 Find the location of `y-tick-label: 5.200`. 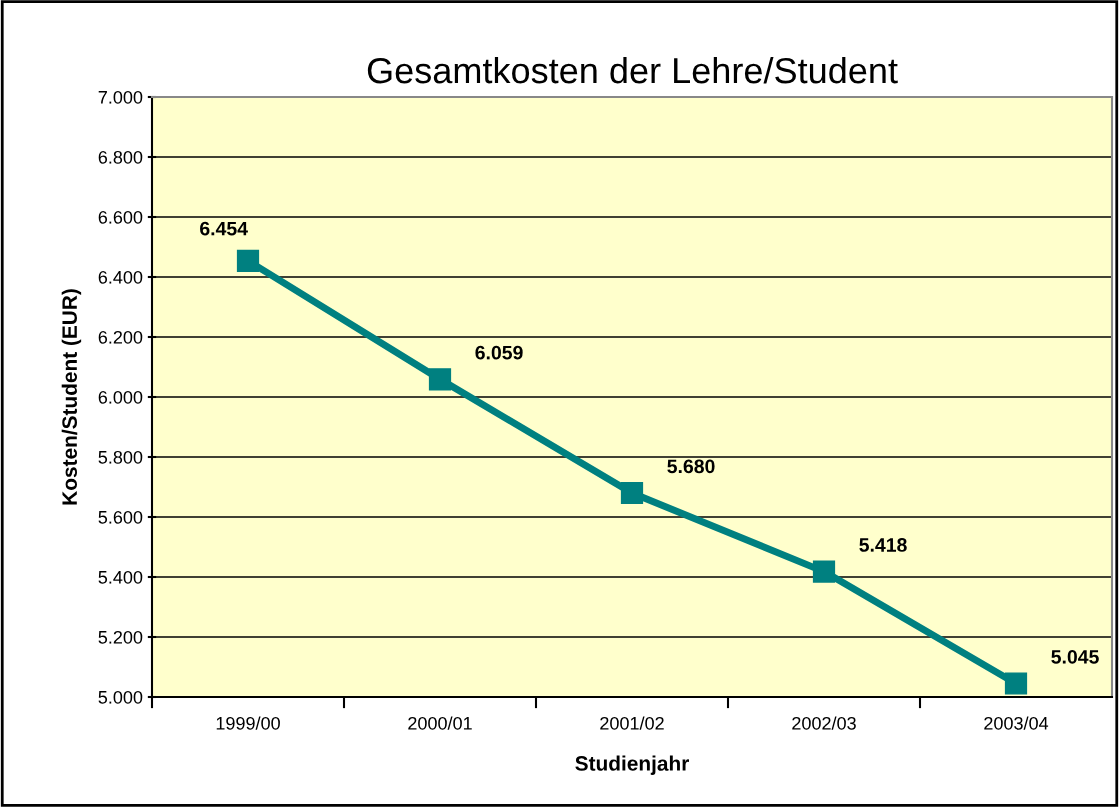

y-tick-label: 5.200 is located at coordinates (120, 637).